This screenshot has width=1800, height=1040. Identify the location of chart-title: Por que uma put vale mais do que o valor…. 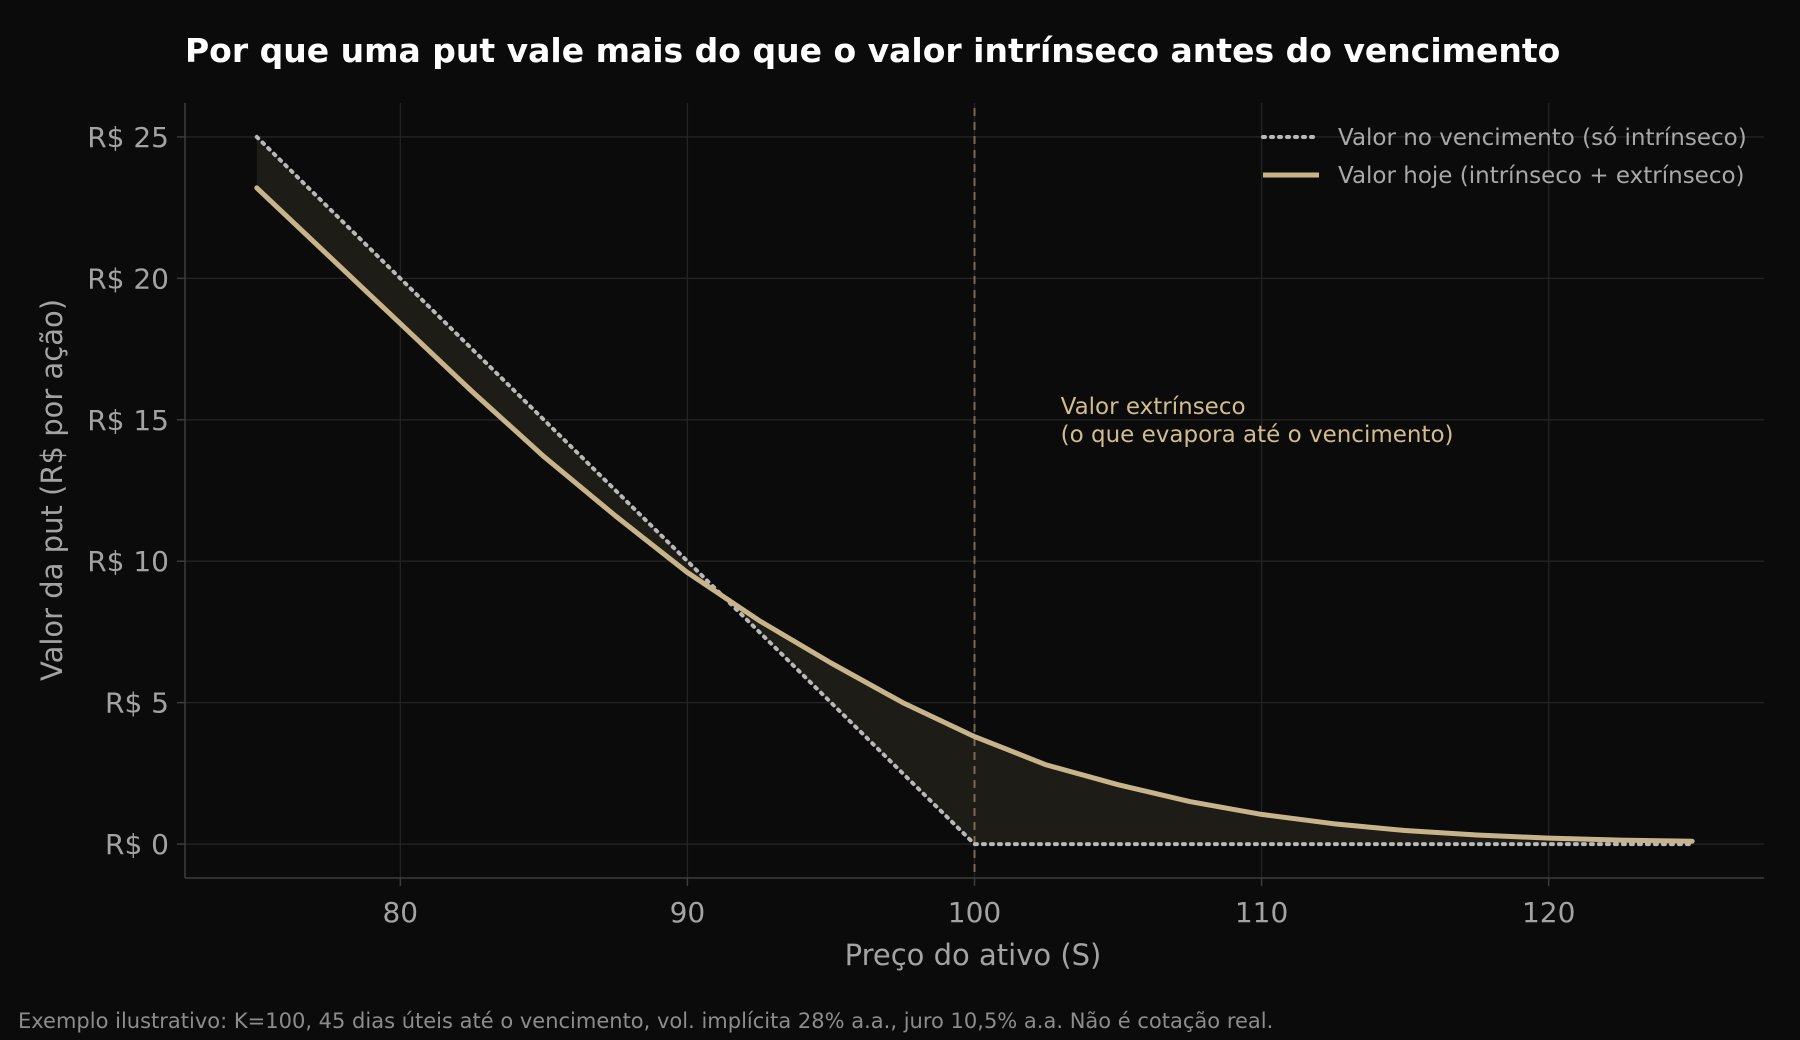
(872, 50).